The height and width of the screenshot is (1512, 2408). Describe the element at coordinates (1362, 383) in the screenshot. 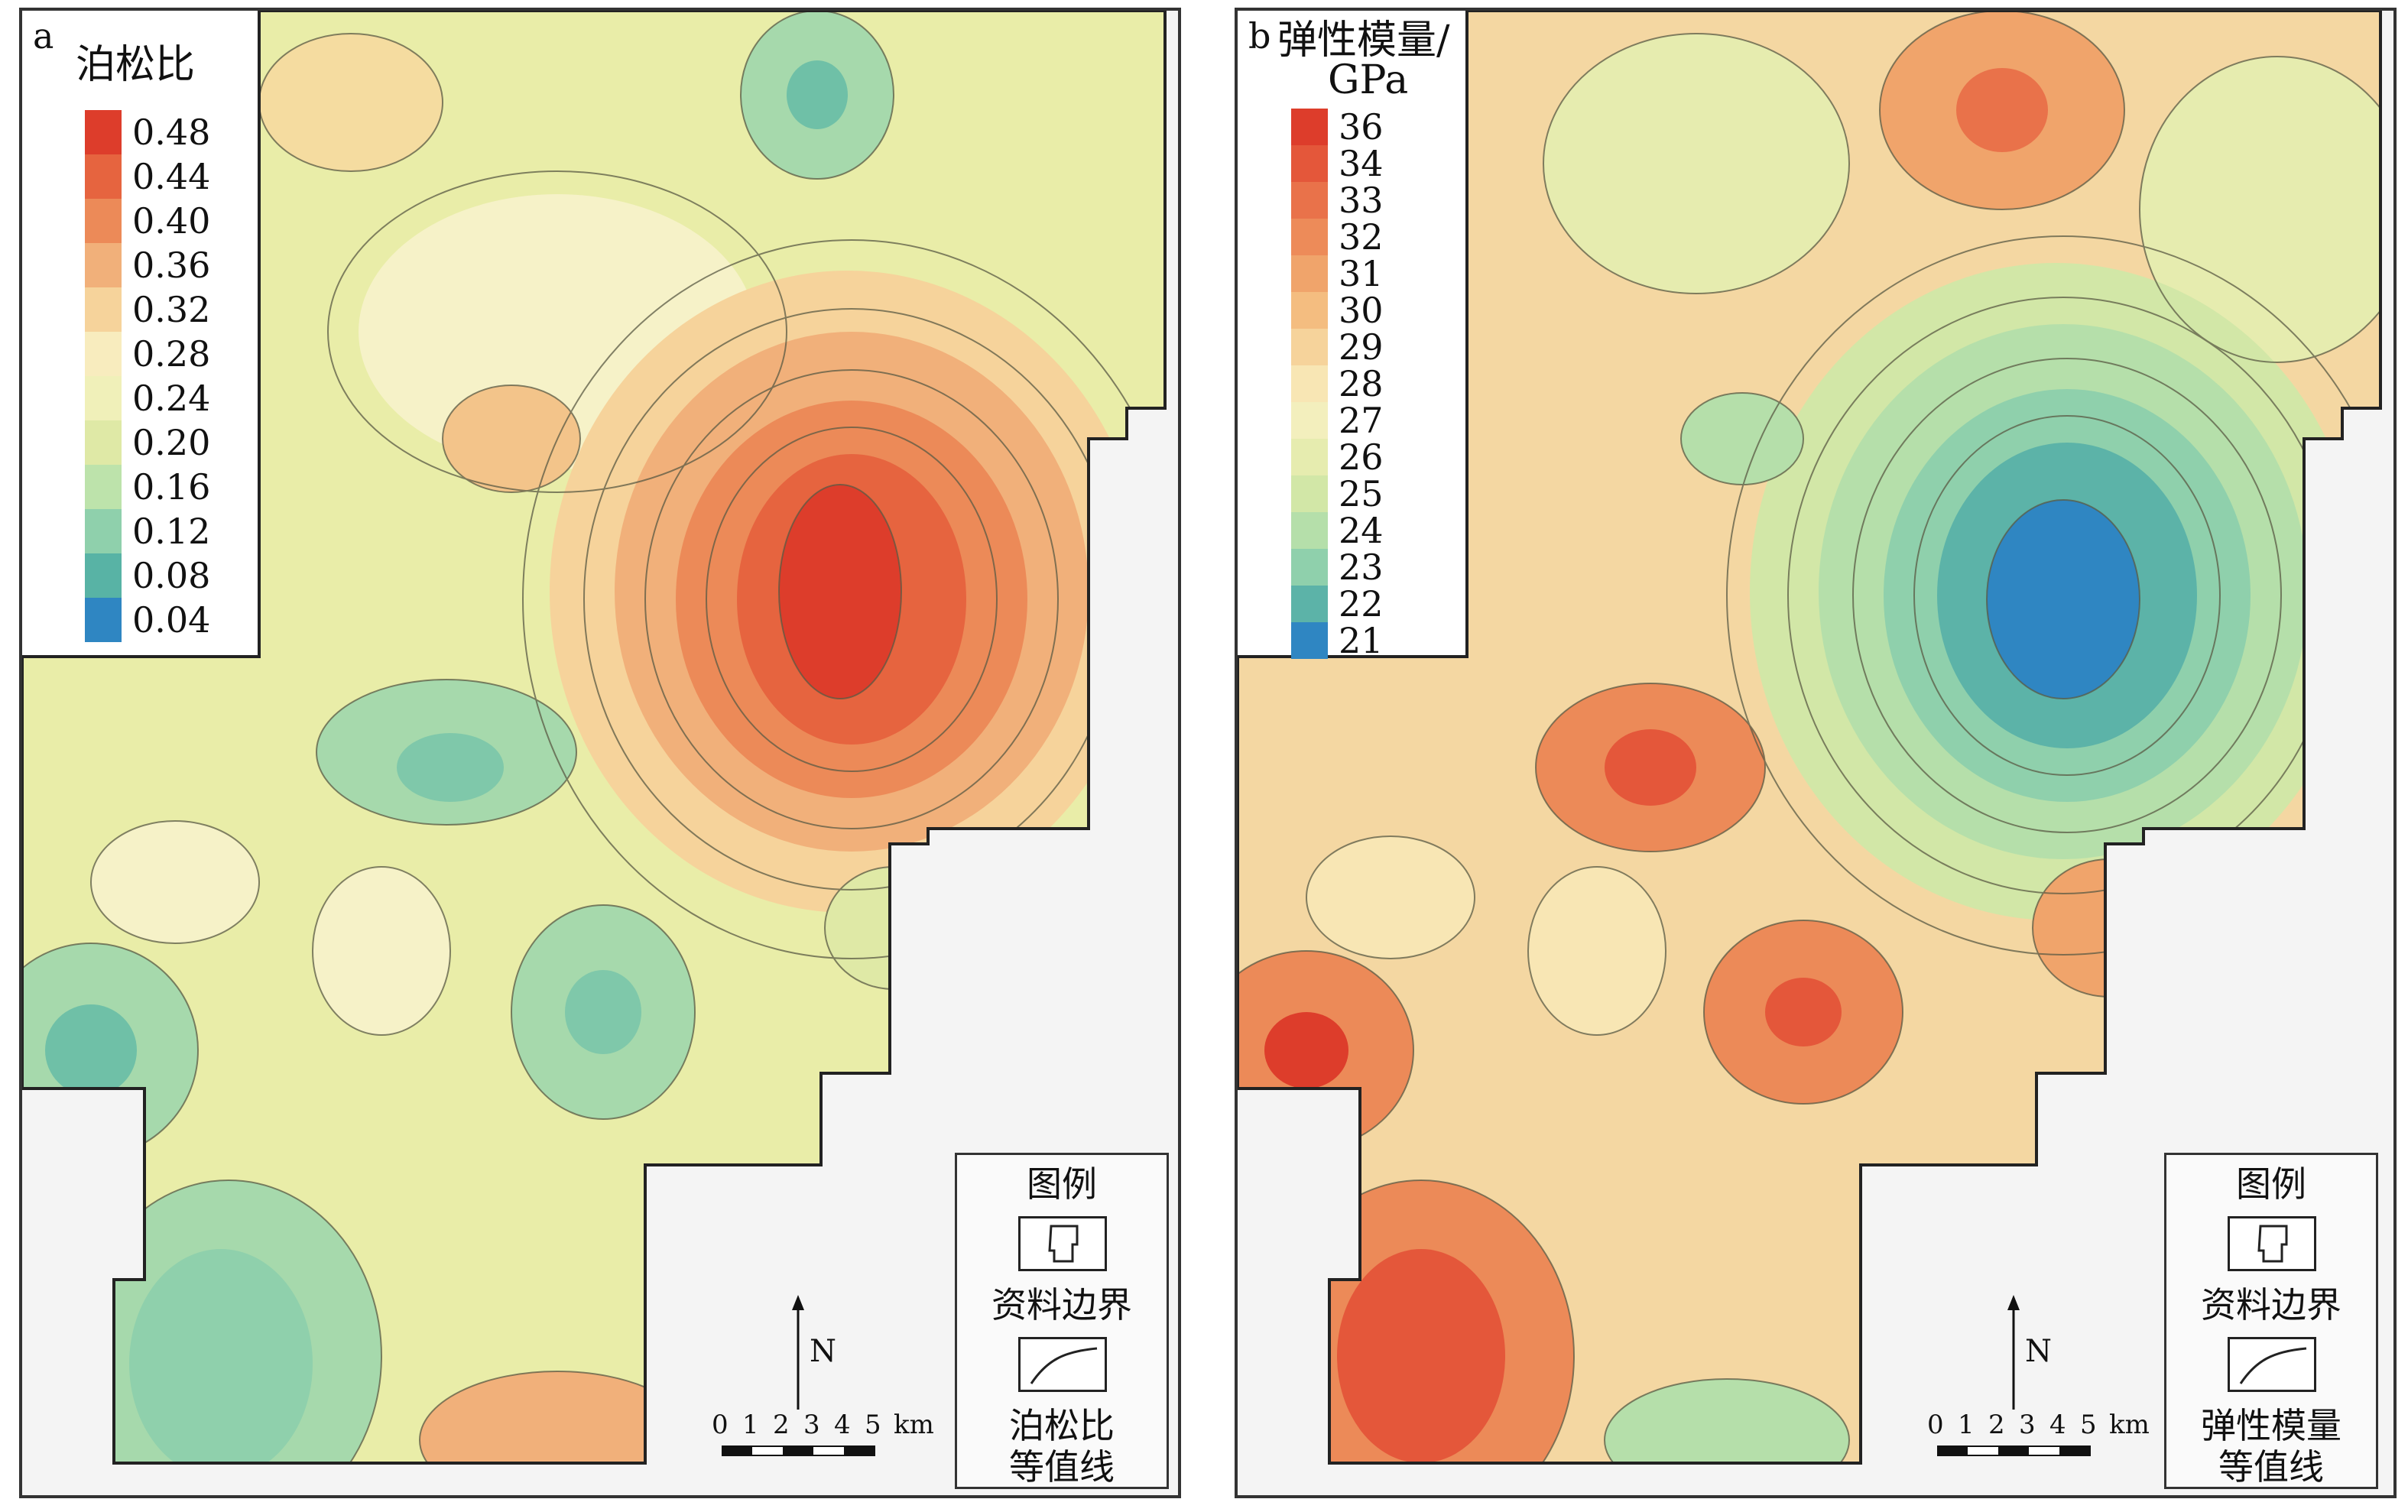

I see `colorbar-tick-label: 28` at that location.